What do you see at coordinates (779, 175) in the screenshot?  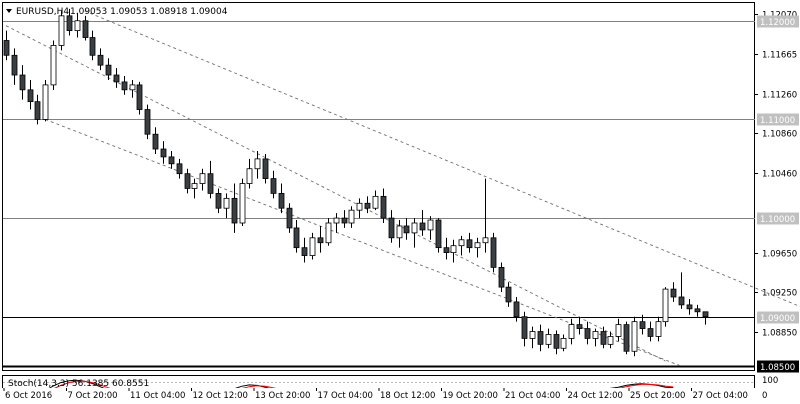 I see `price-tick-4: 1.10460` at bounding box center [779, 175].